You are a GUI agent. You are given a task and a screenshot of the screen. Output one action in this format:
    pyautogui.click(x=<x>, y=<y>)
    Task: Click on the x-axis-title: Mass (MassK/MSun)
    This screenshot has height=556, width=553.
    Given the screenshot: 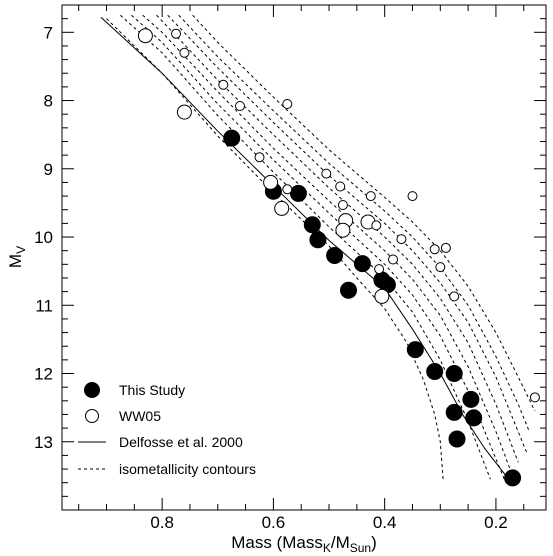 What is the action you would take?
    pyautogui.click(x=304, y=544)
    